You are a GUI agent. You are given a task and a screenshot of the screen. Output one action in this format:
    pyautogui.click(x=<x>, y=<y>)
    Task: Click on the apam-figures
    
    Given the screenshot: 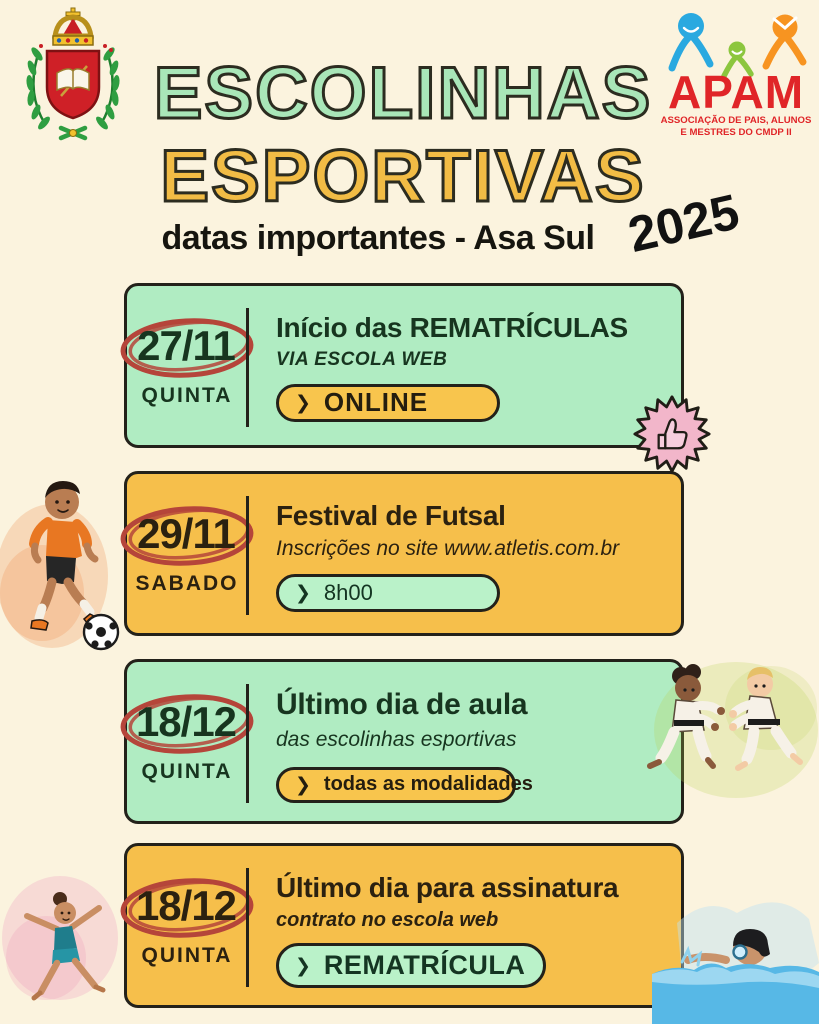 What is the action you would take?
    pyautogui.click(x=737, y=46)
    